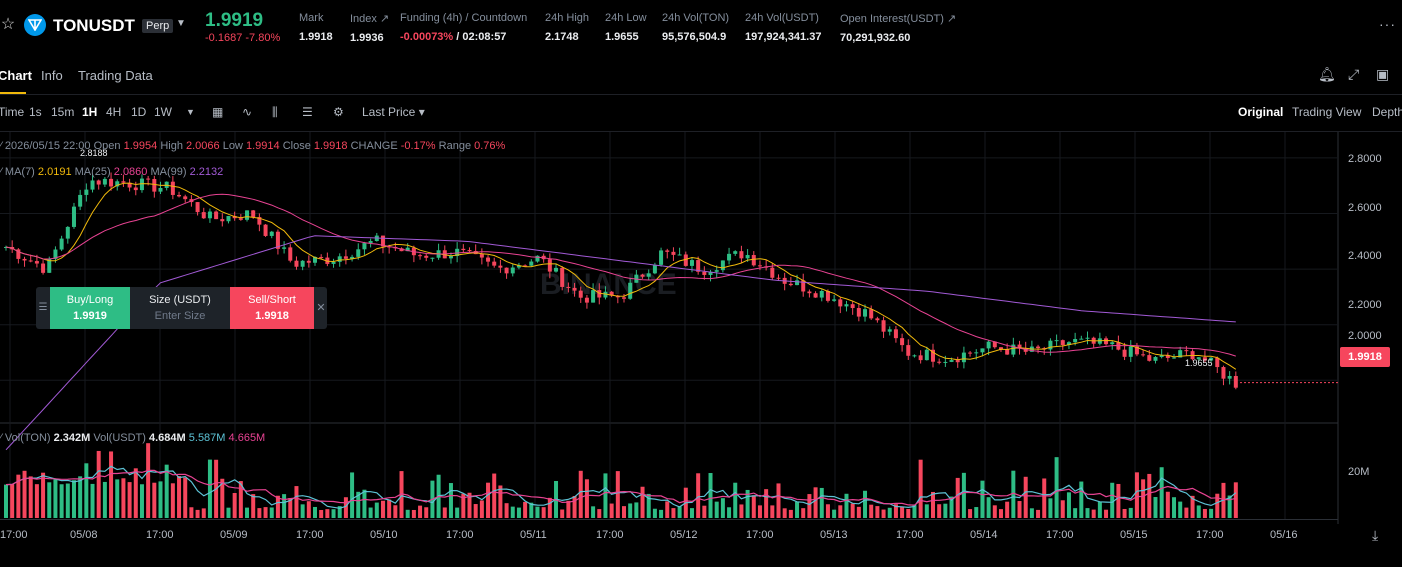  What do you see at coordinates (43, 307) in the screenshot?
I see `drag-handle-icon: ☰` at bounding box center [43, 307].